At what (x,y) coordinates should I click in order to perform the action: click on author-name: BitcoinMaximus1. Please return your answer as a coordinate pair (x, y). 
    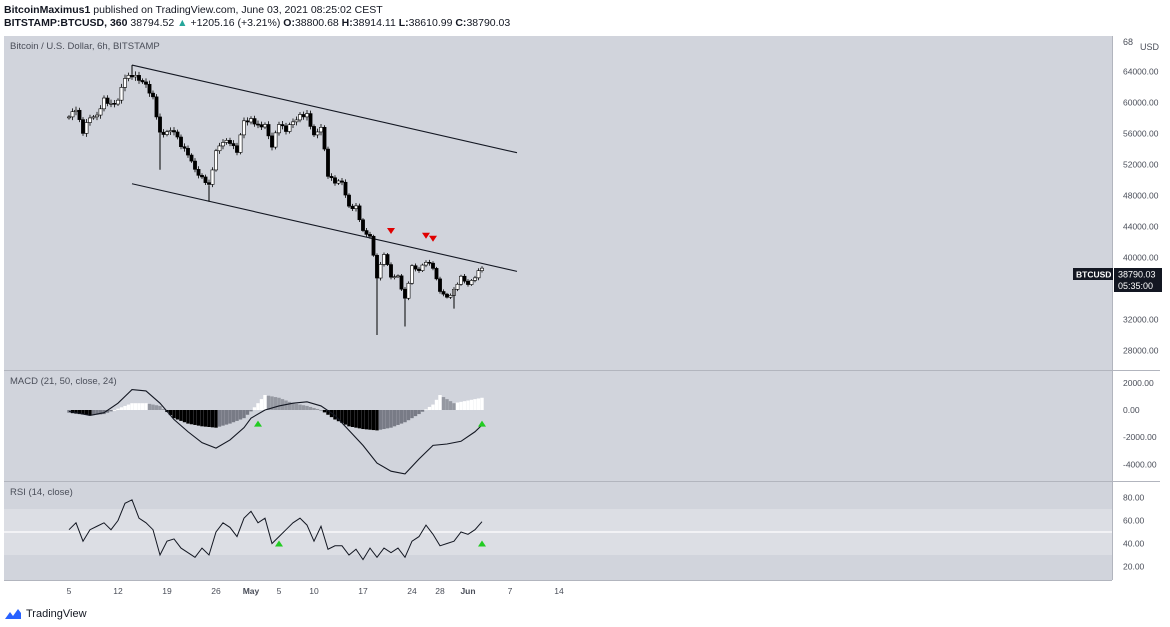
    Looking at the image, I should click on (47, 10).